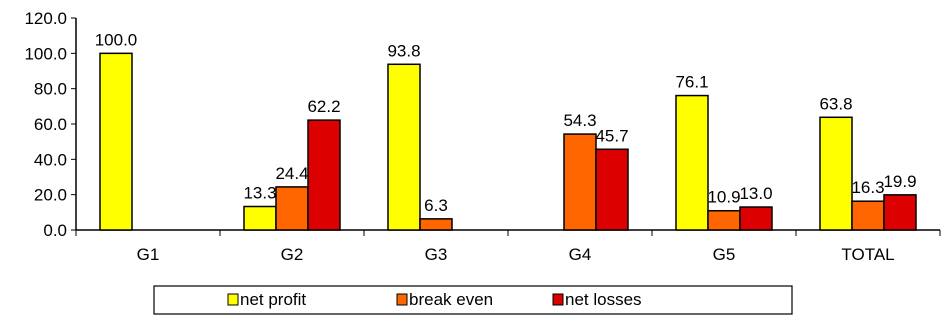  Describe the element at coordinates (451, 299) in the screenshot. I see `legend-label: break even` at that location.